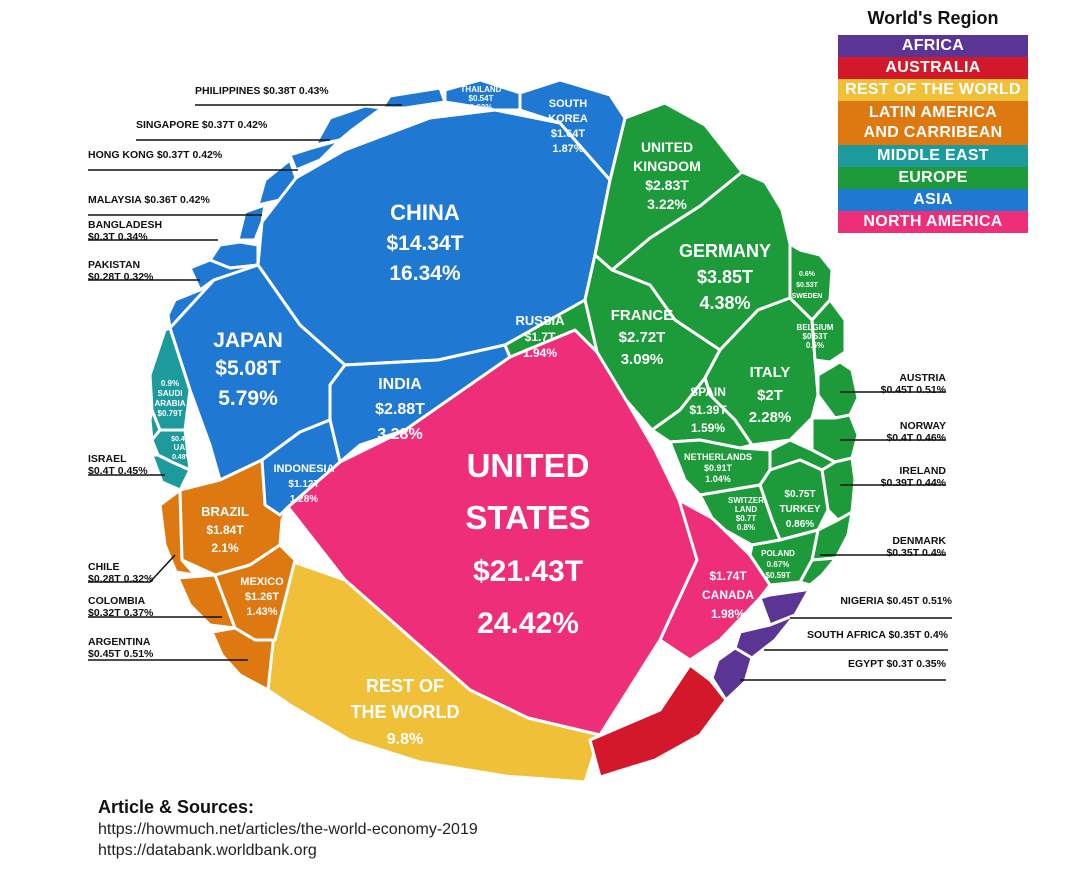 The width and height of the screenshot is (1091, 873). Describe the element at coordinates (248, 398) in the screenshot. I see `label-japan-line-2: 5.79%` at that location.